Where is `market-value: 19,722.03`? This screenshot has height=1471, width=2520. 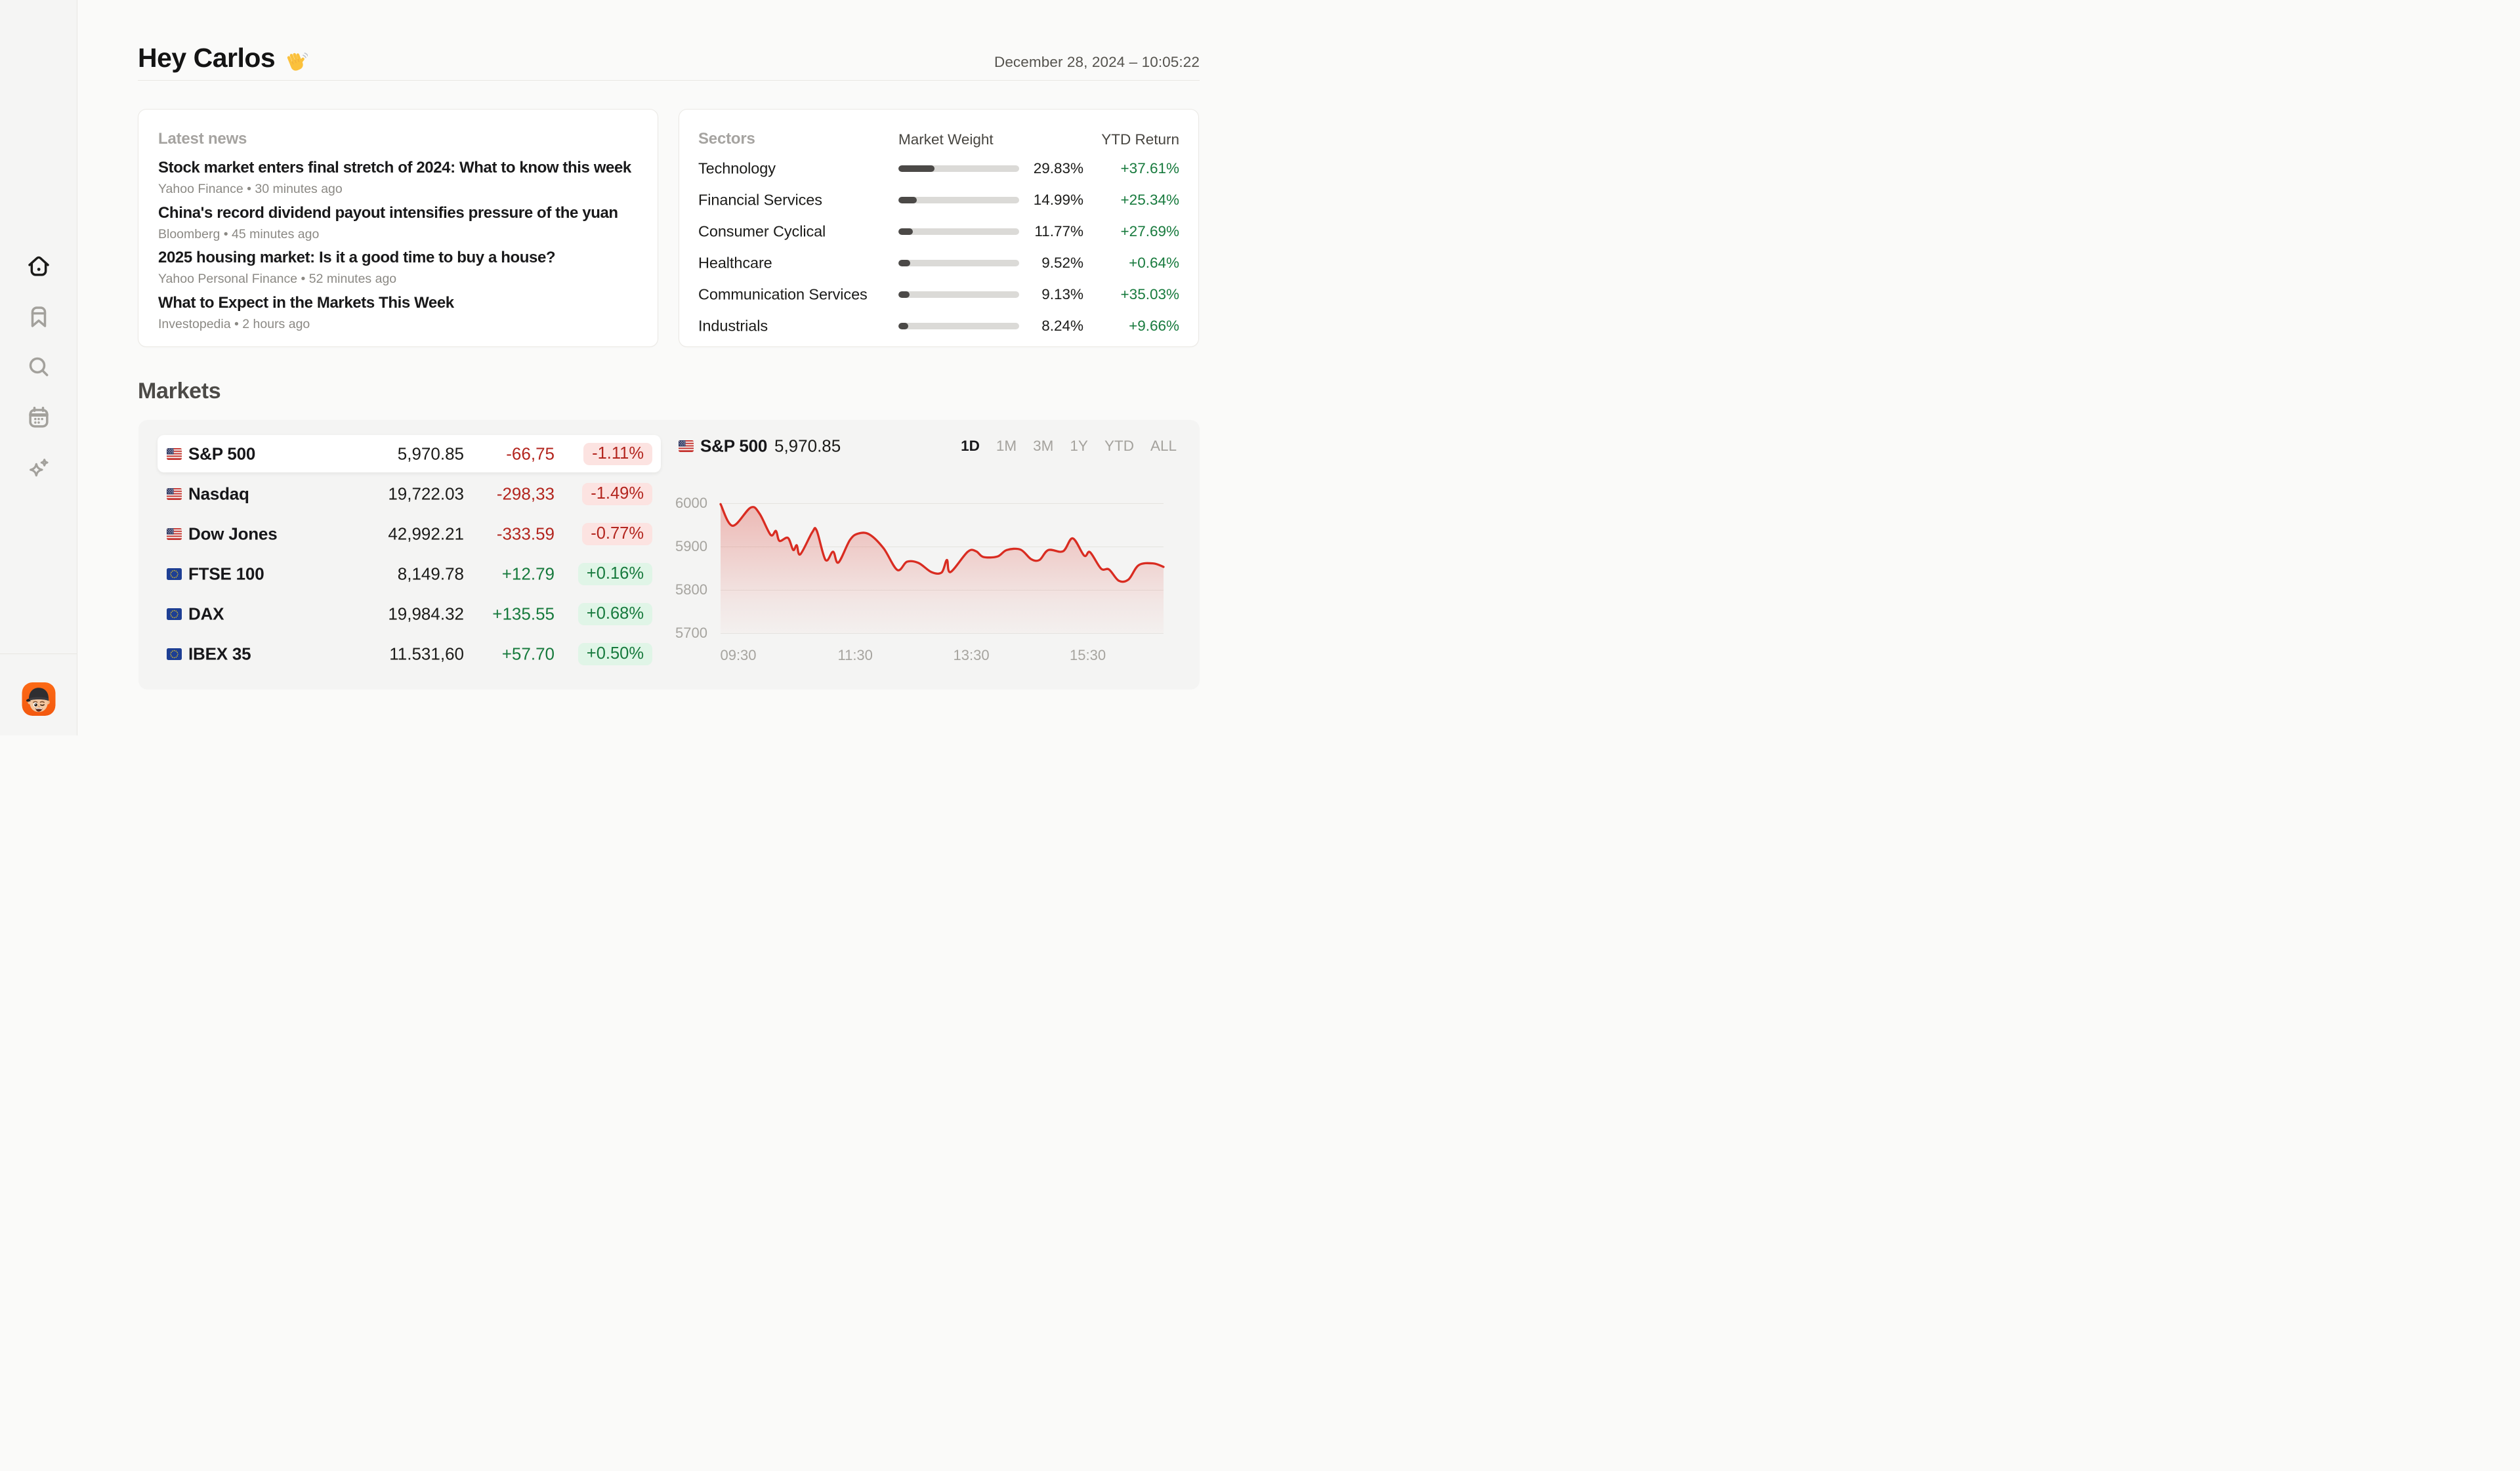 market-value: 19,722.03 is located at coordinates (426, 493).